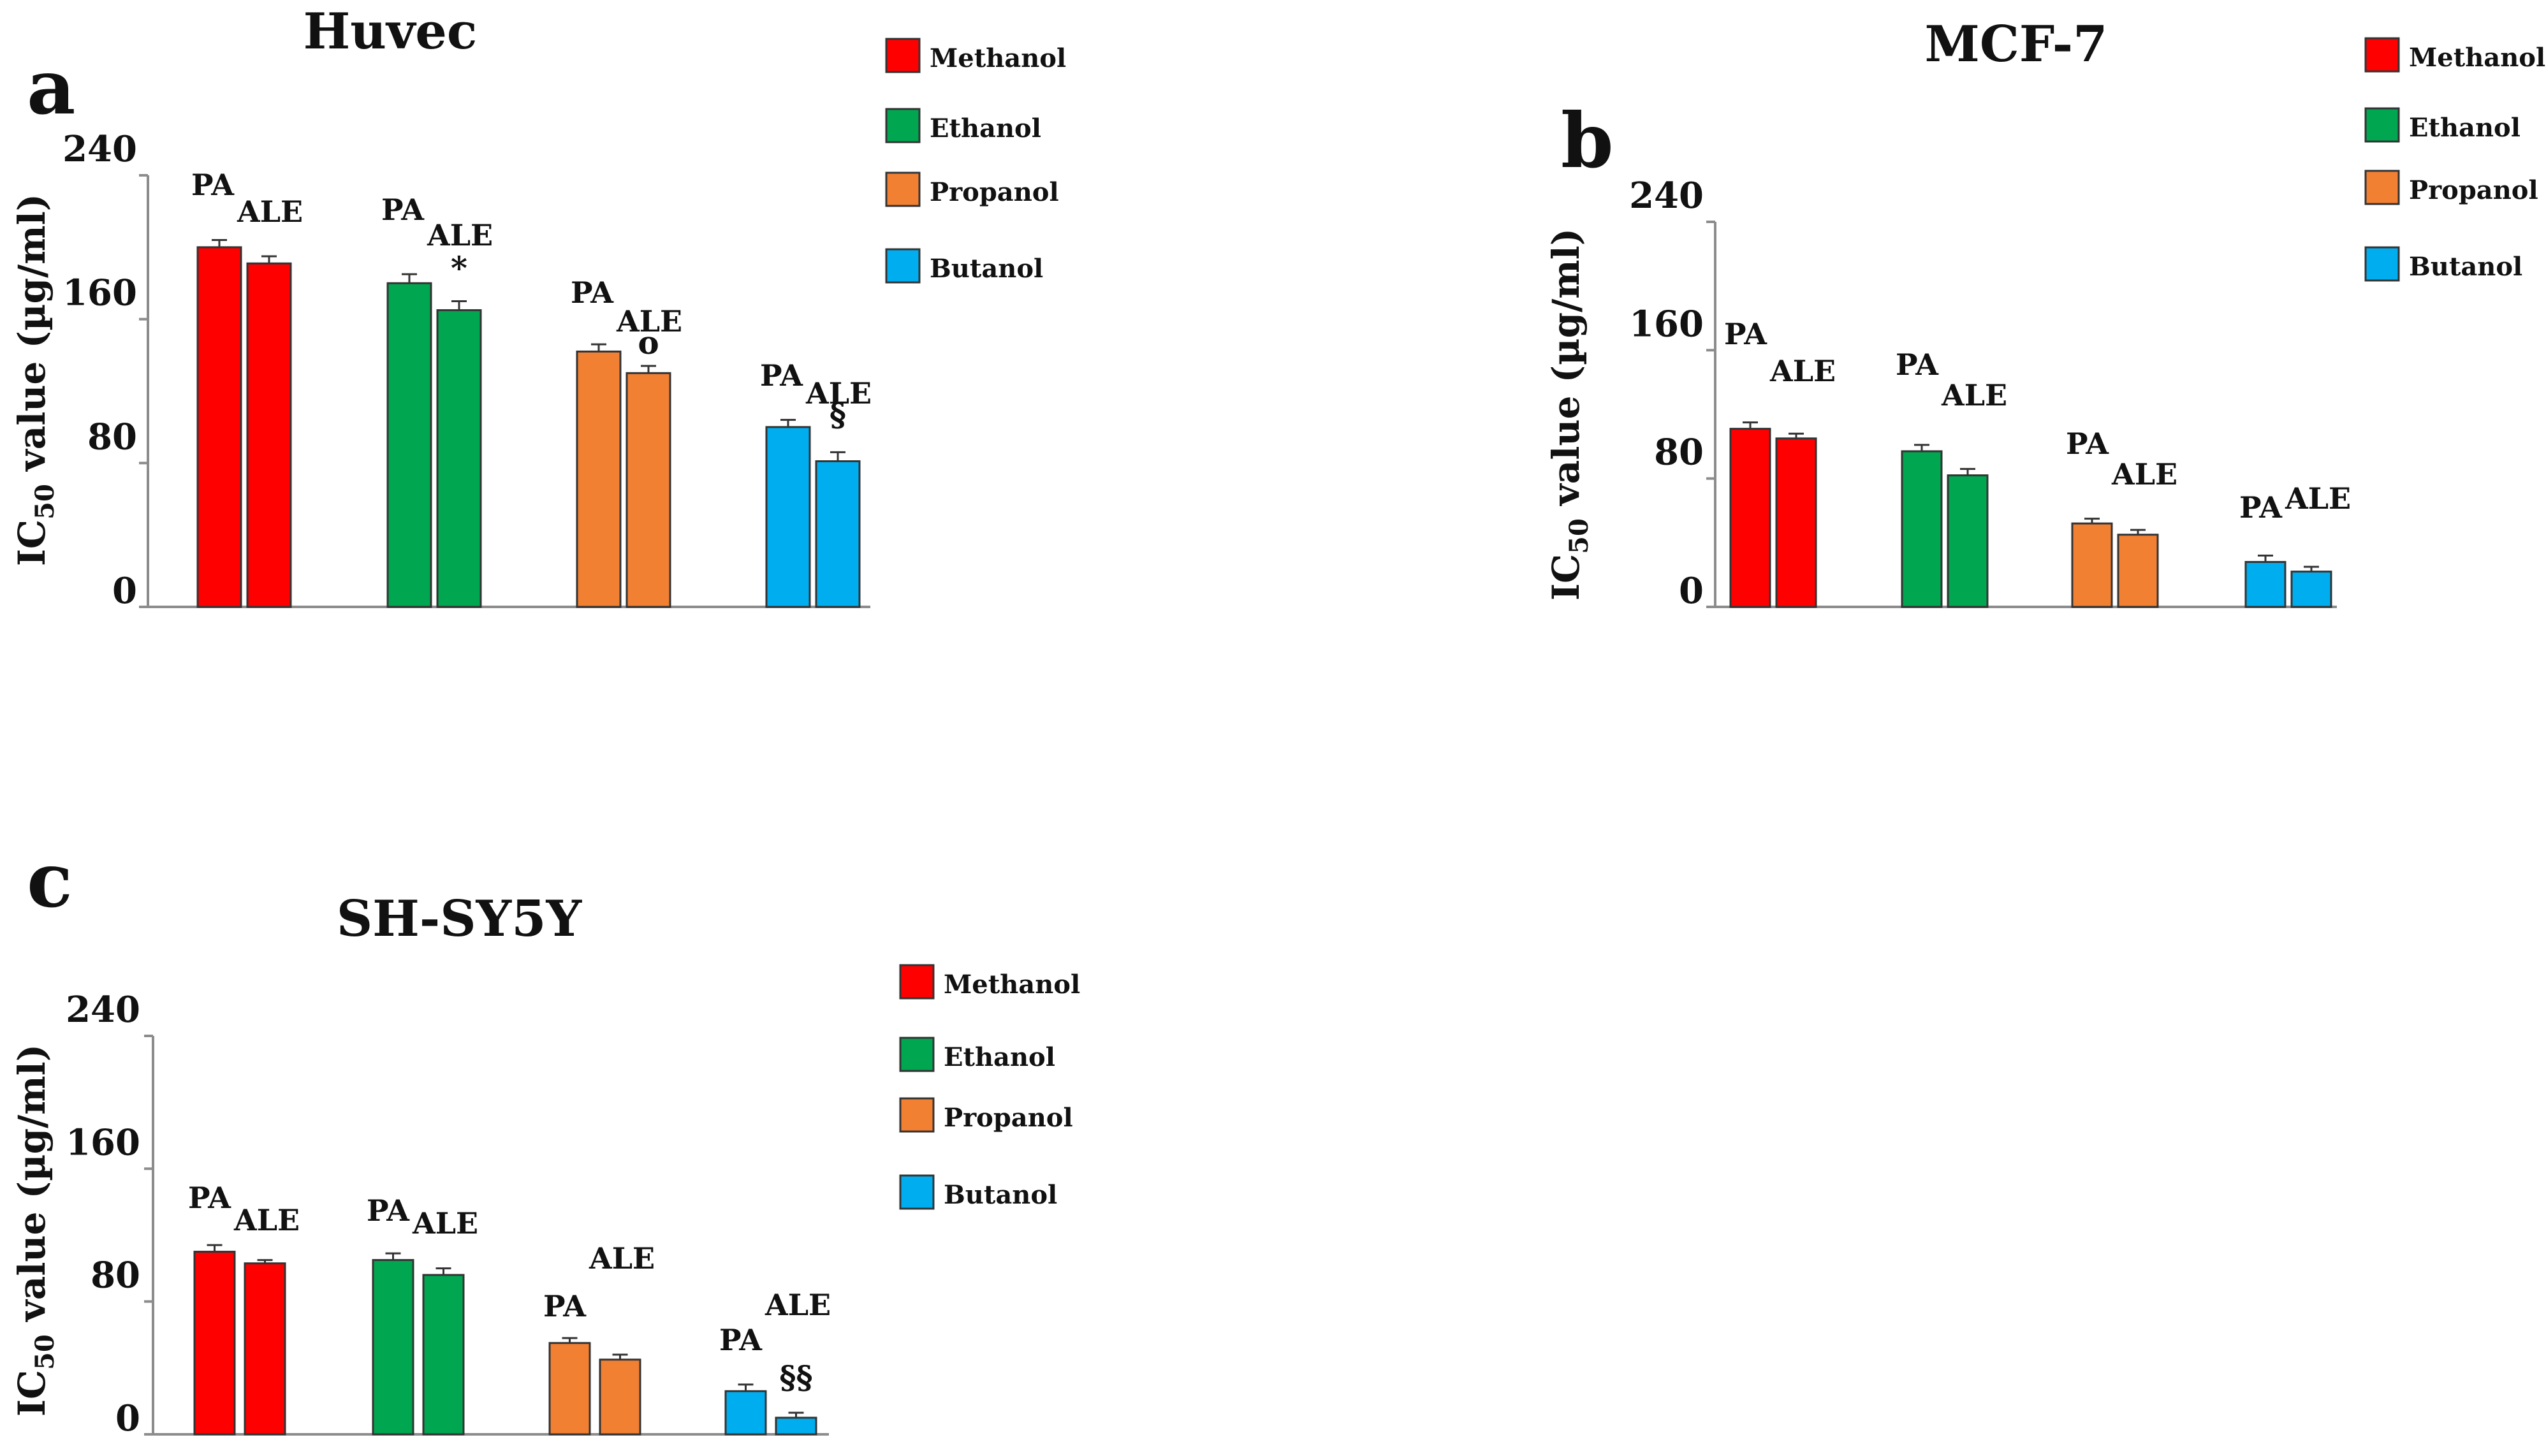 This screenshot has width=2546, height=1456. Describe the element at coordinates (986, 128) in the screenshot. I see `panel-a-legend-label-ethanol: Ethanol` at that location.